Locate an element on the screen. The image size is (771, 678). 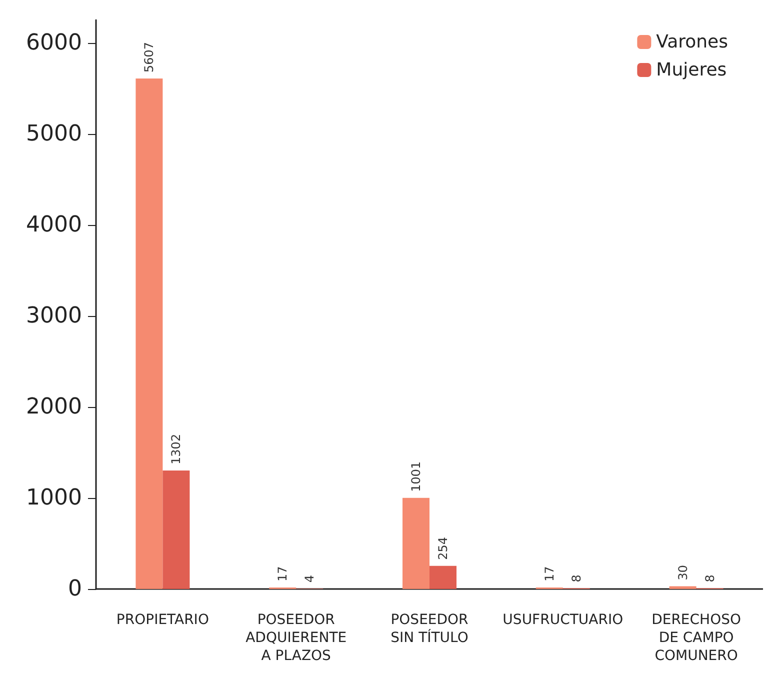
y-tick-label: 4000 is located at coordinates (54, 225).